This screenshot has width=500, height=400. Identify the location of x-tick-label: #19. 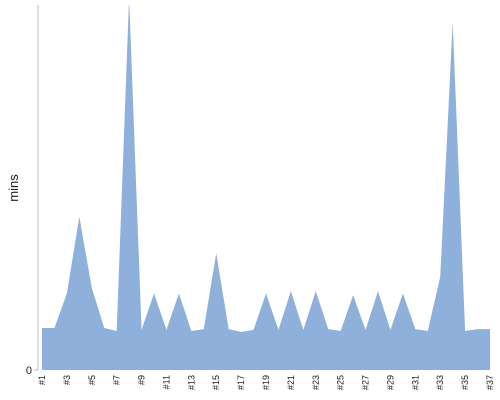
(266, 382).